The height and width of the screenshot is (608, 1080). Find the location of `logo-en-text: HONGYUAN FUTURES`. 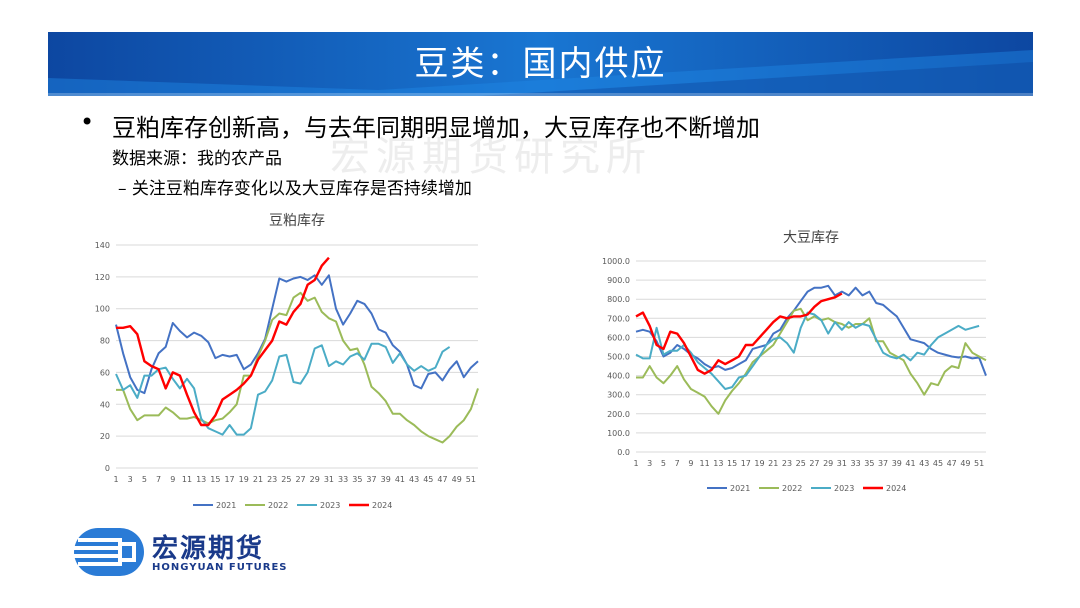

logo-en-text: HONGYUAN FUTURES is located at coordinates (220, 567).